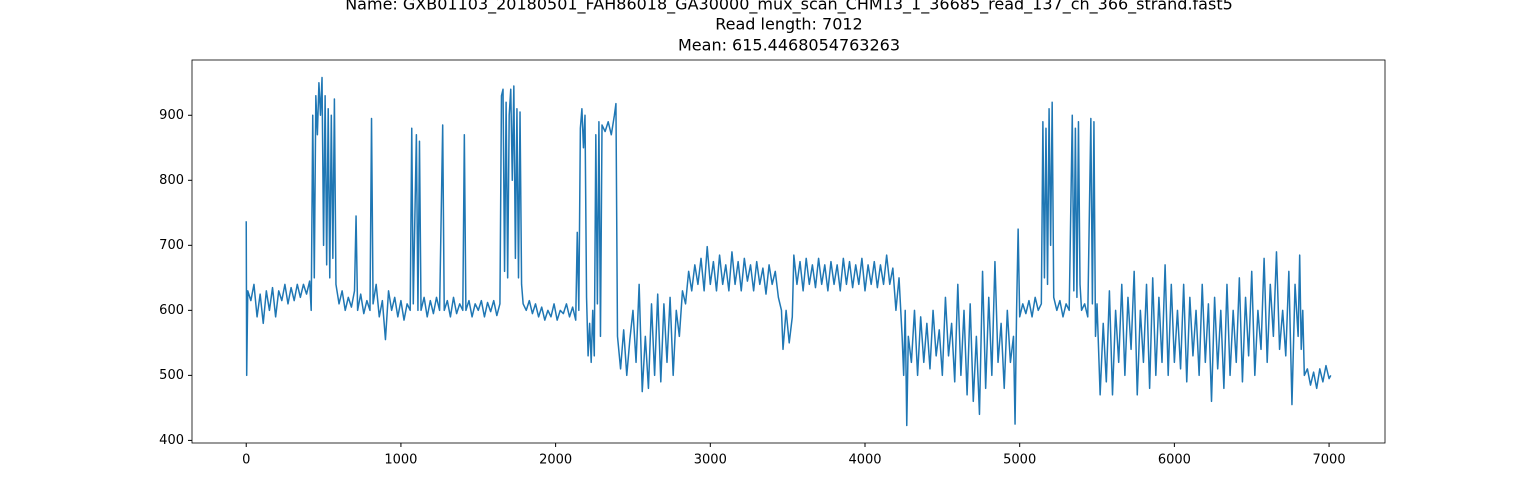 Image resolution: width=1539 pixels, height=500 pixels. Describe the element at coordinates (788, 24) in the screenshot. I see `title-line: Read length: 7012` at that location.